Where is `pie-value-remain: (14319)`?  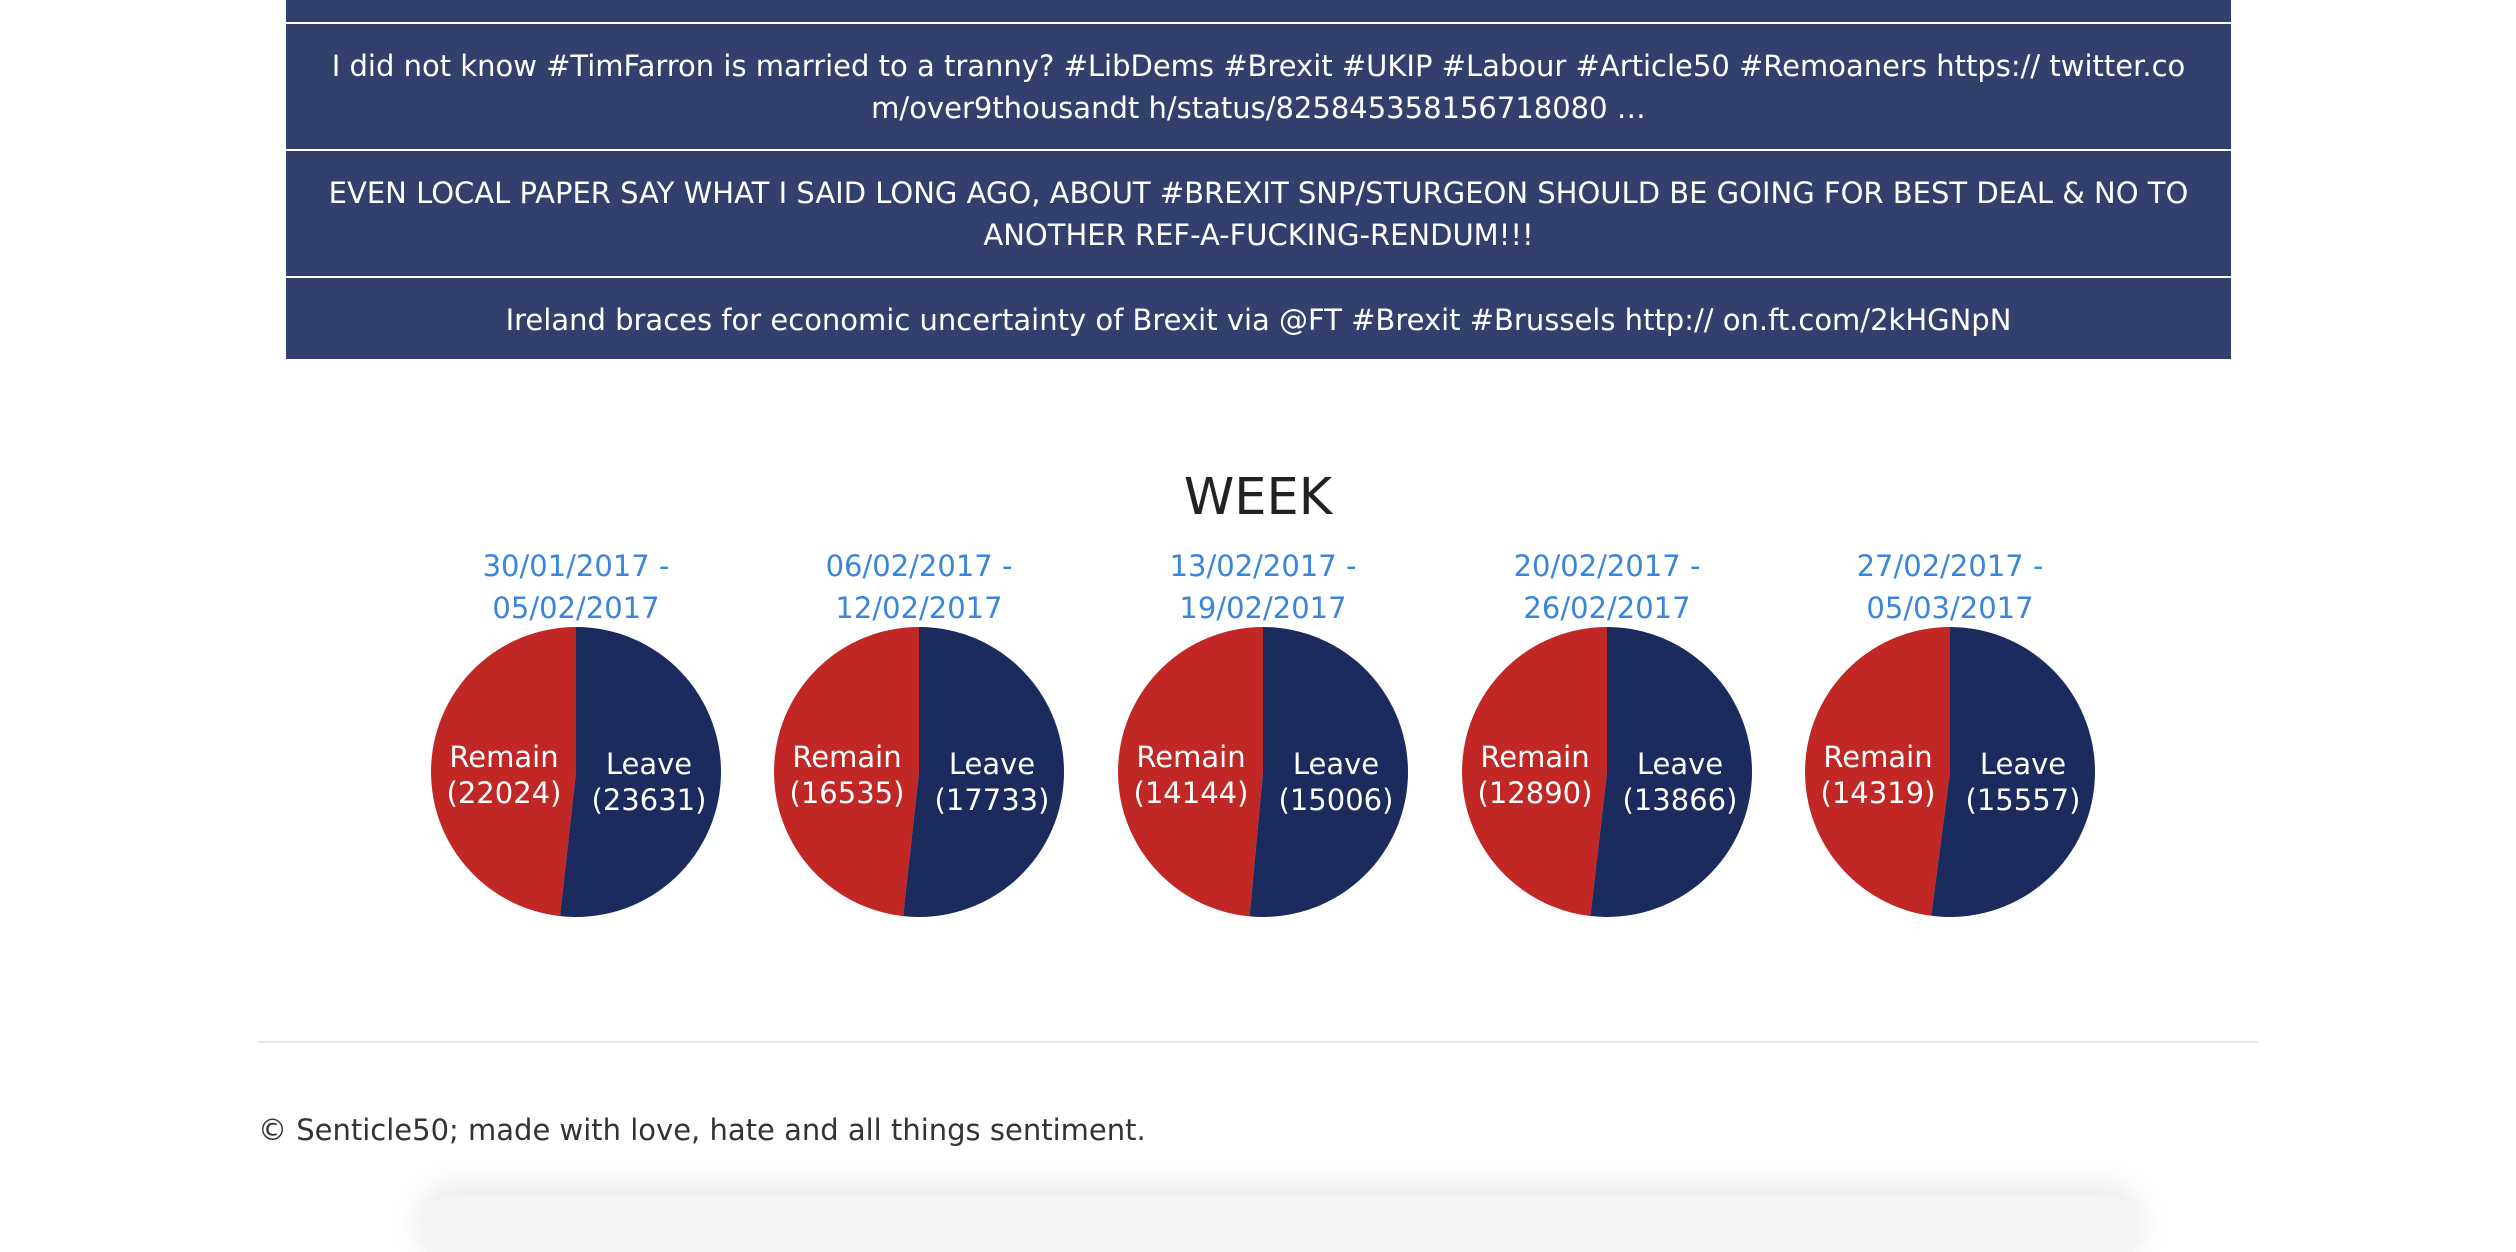
pie-value-remain: (14319) is located at coordinates (1878, 793).